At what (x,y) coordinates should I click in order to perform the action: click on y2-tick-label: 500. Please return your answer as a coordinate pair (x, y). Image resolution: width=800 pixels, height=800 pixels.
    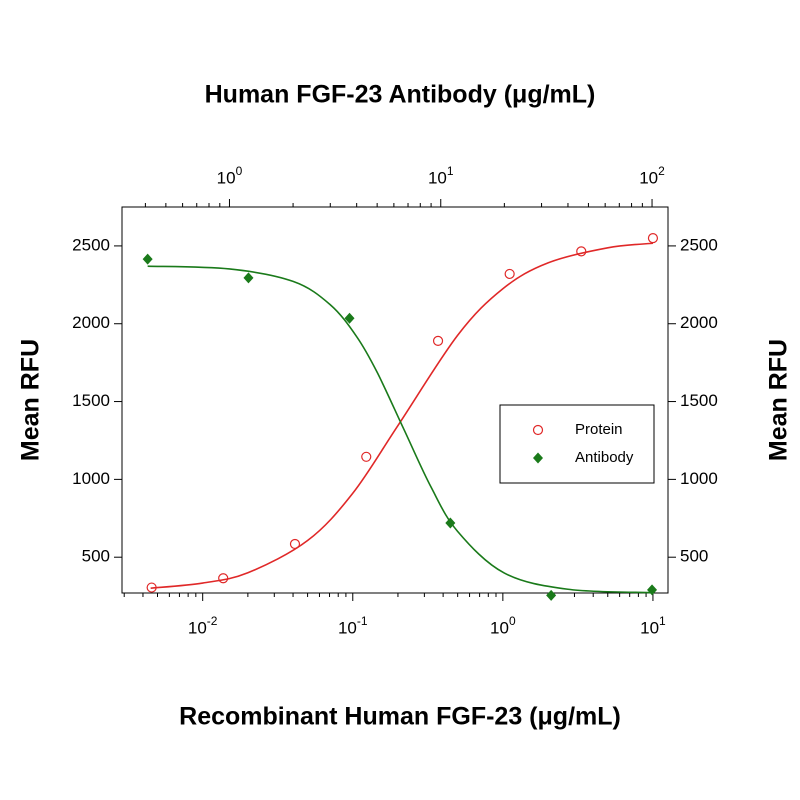
    Looking at the image, I should click on (694, 556).